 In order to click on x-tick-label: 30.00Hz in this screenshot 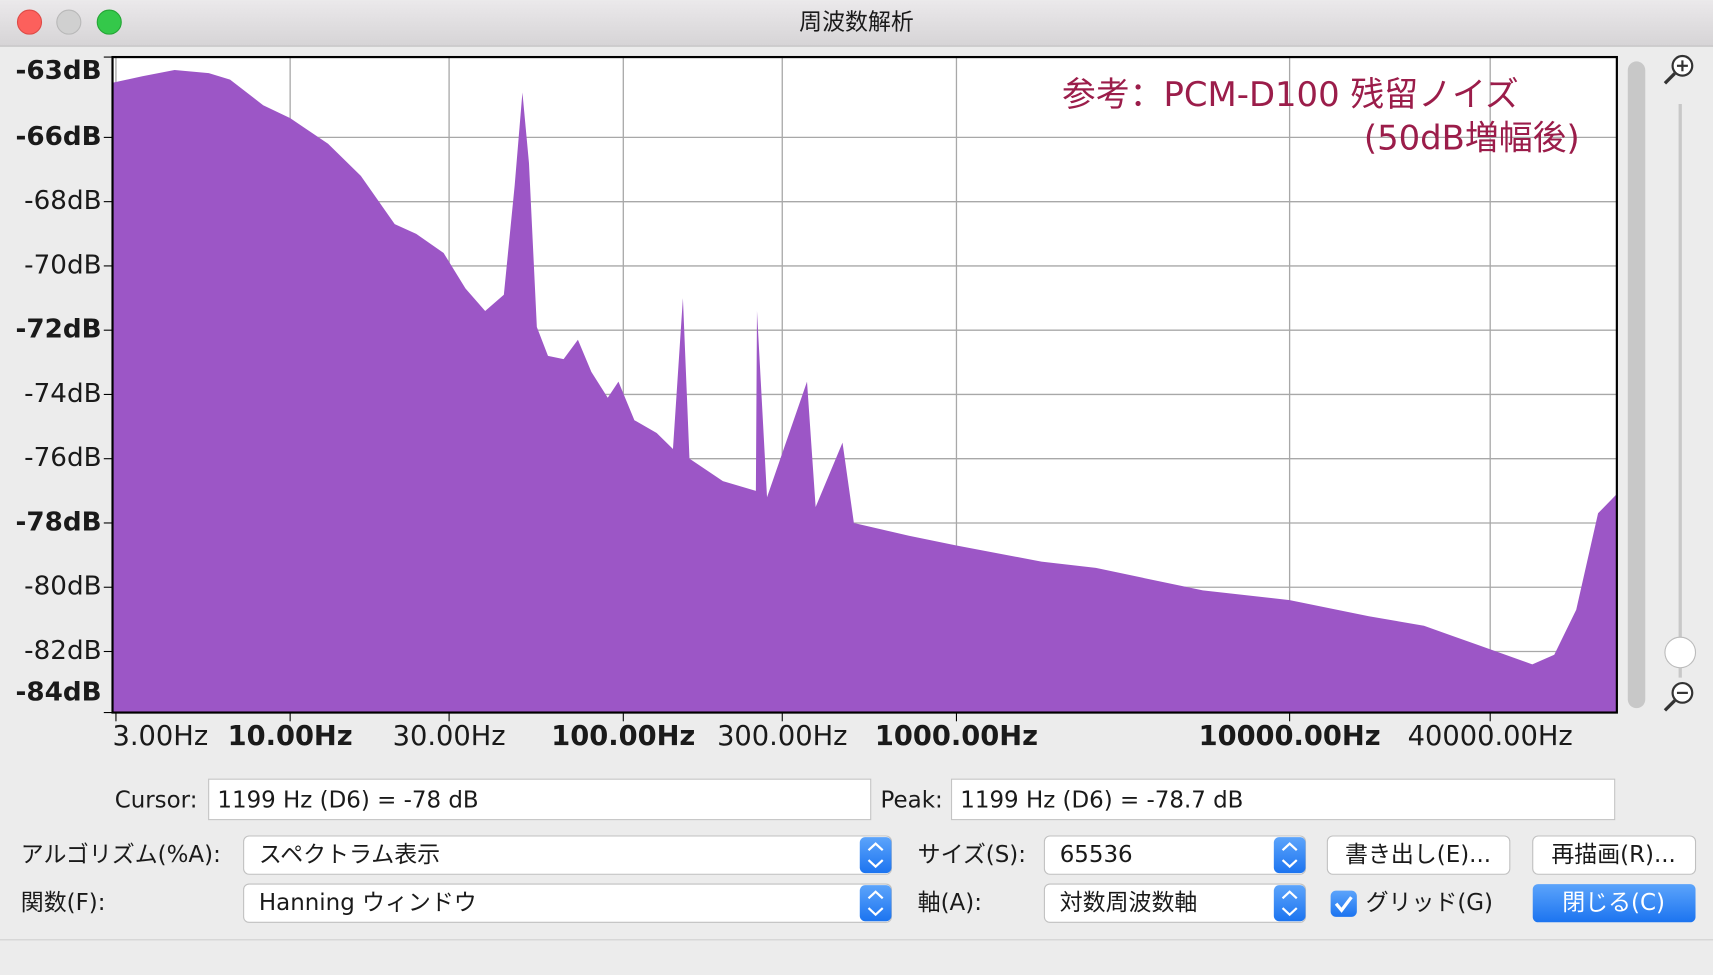, I will do `click(449, 736)`.